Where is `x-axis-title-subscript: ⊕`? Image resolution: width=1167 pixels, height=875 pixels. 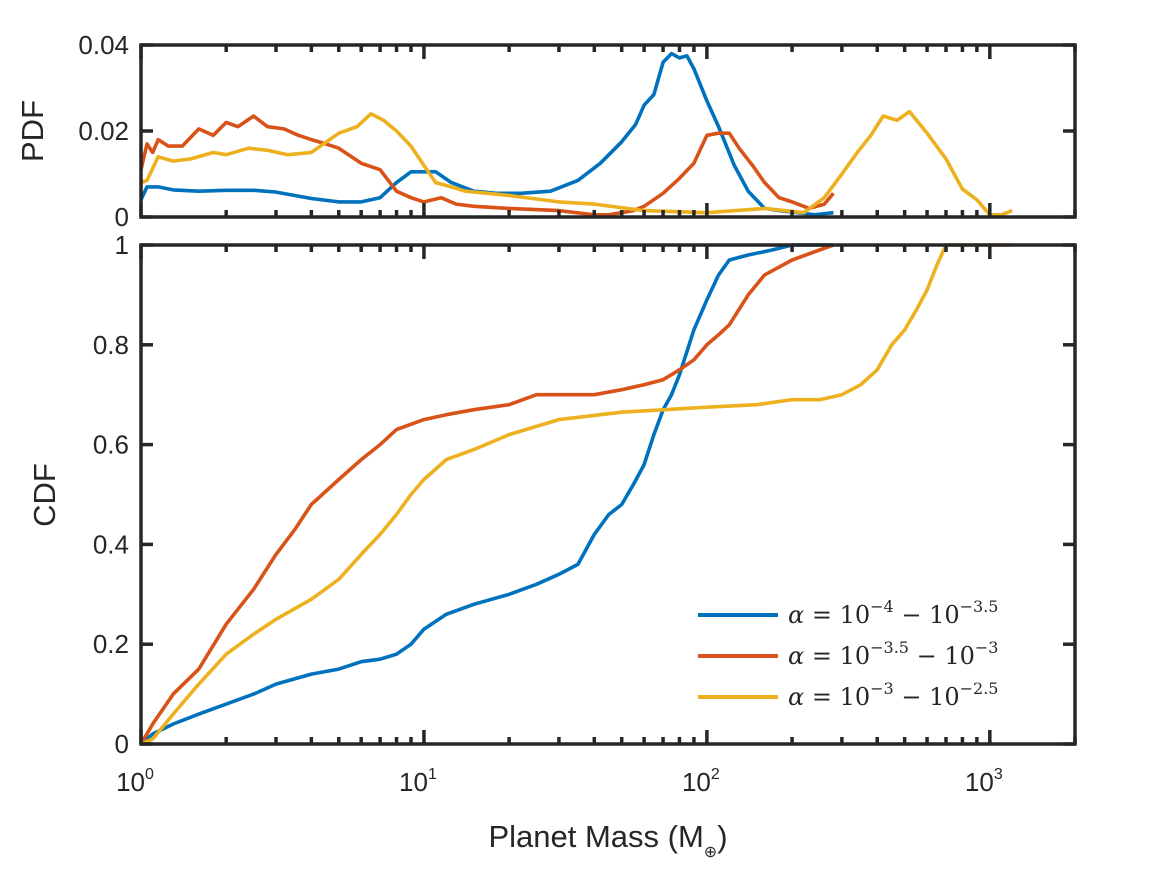
x-axis-title-subscript: ⊕ is located at coordinates (710, 852).